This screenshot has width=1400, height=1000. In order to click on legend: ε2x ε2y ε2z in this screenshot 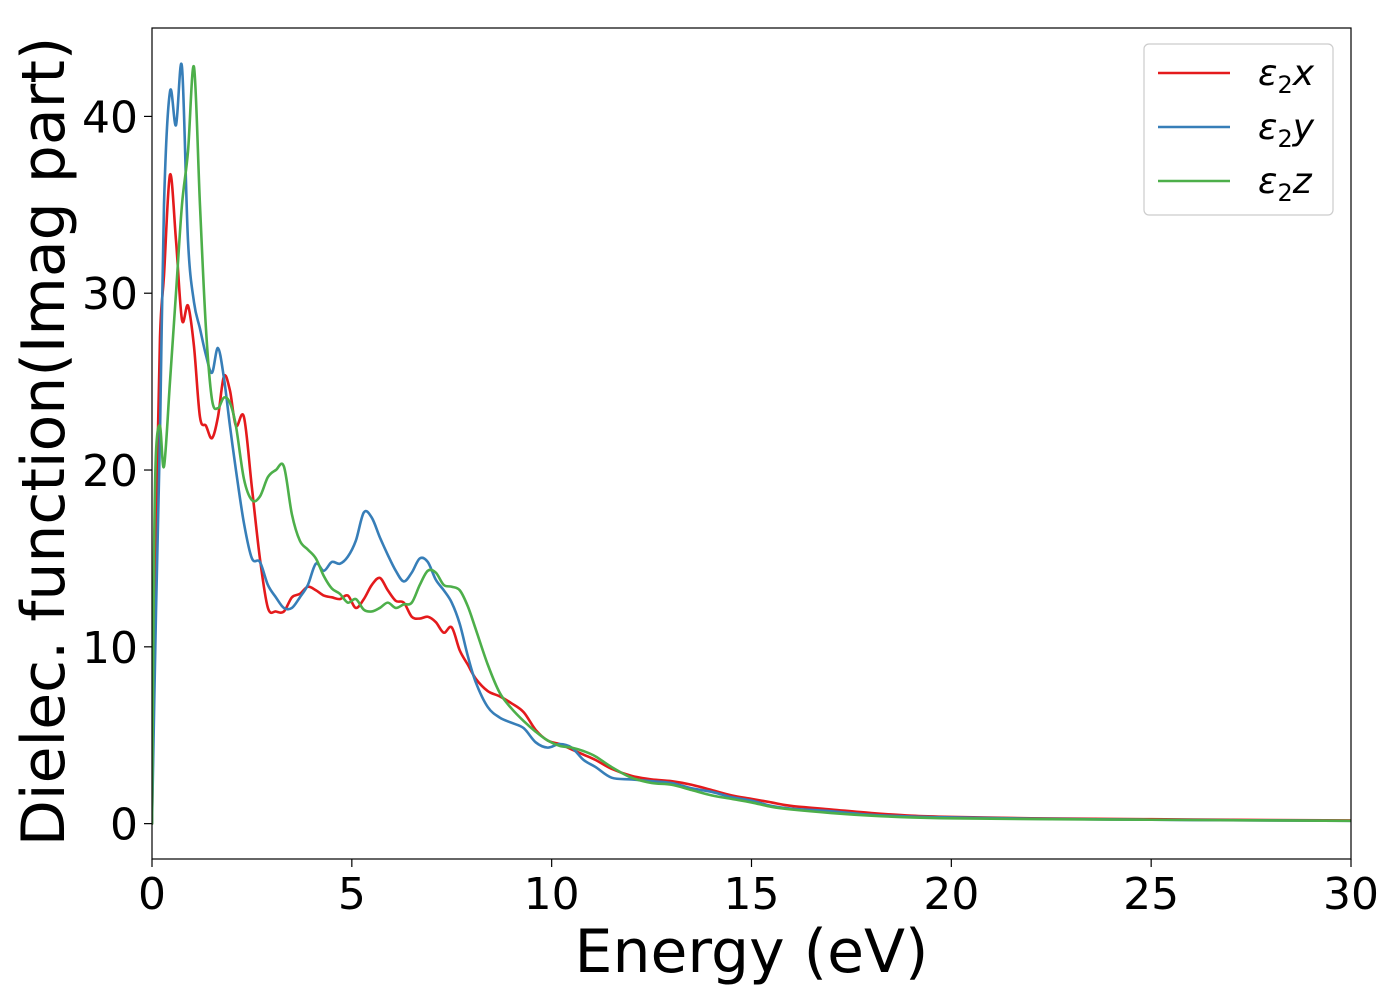, I will do `click(1238, 129)`.